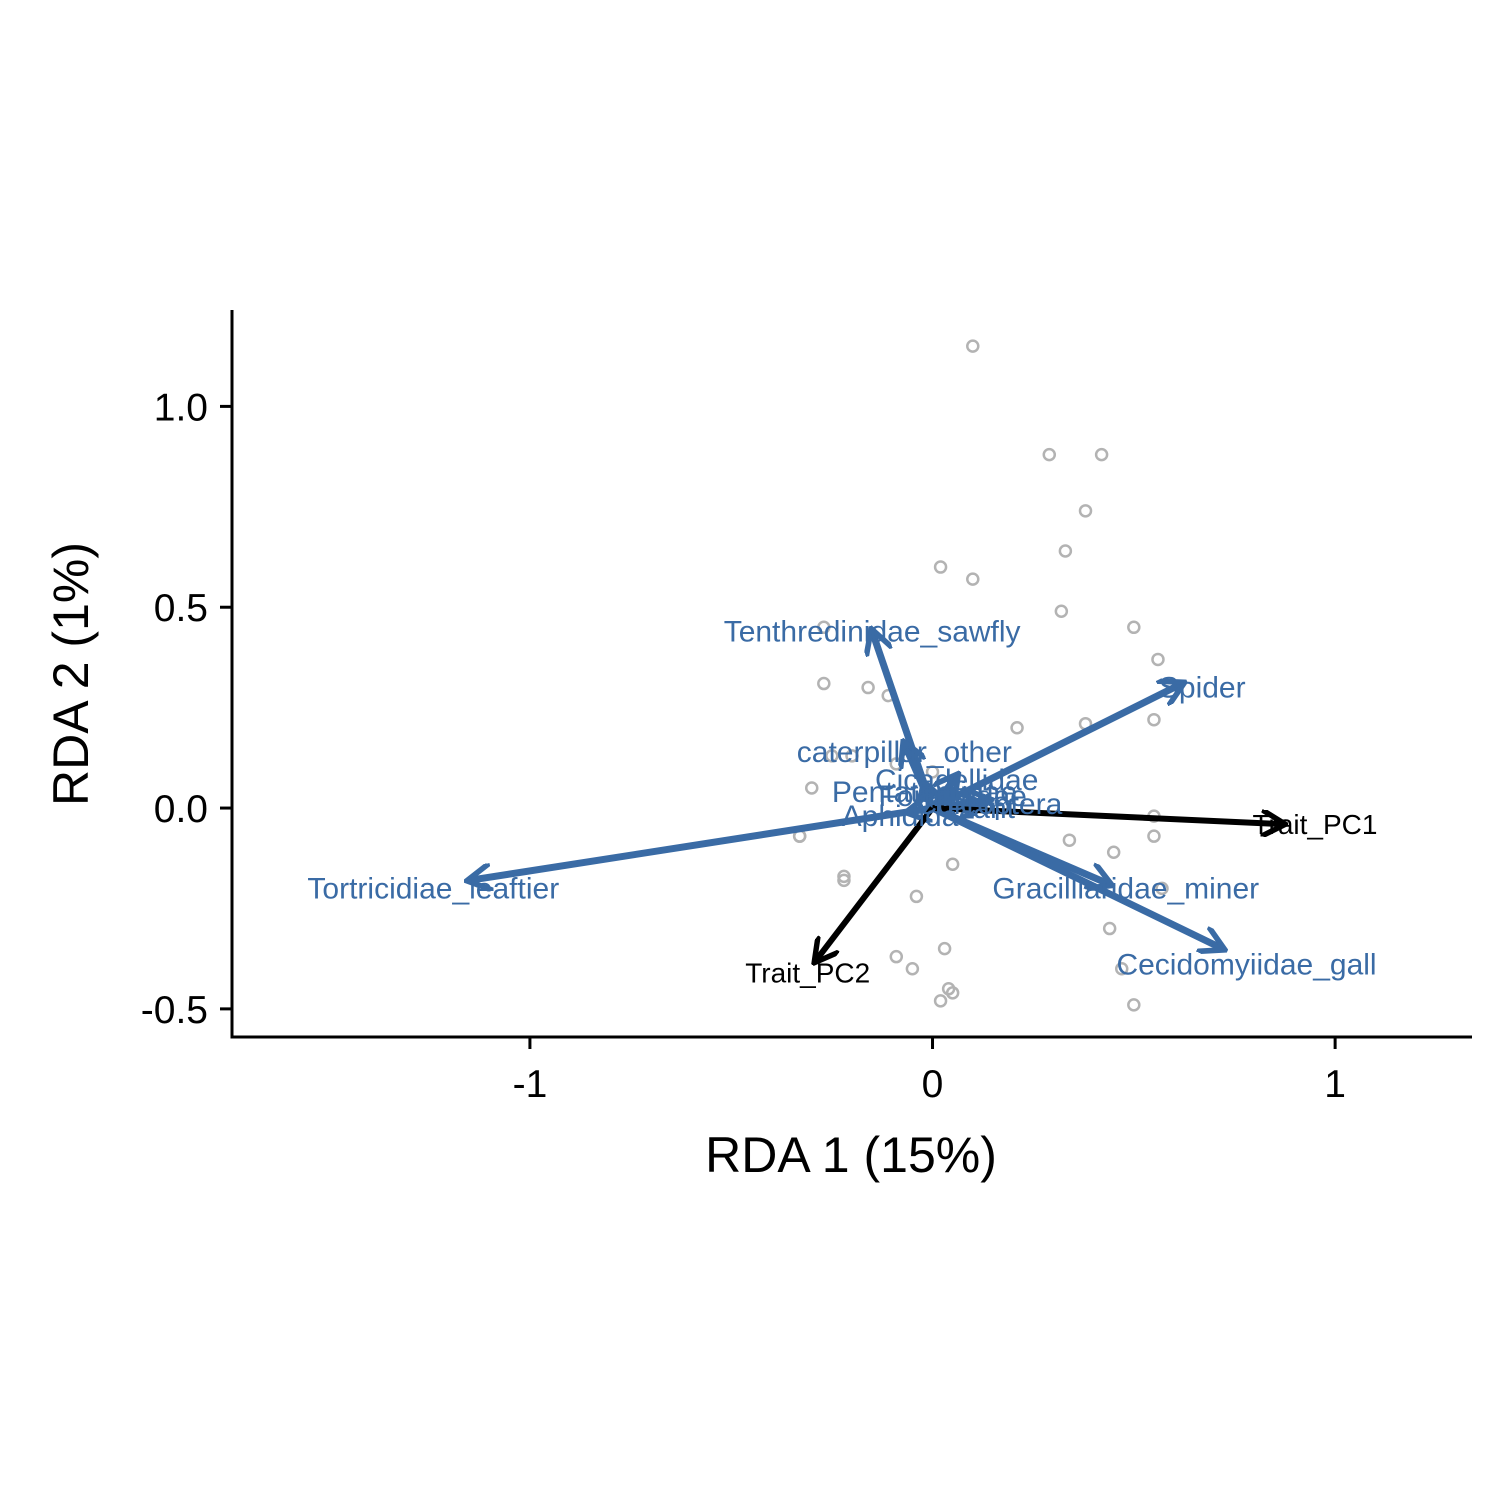 This screenshot has width=1500, height=1500. I want to click on species-label-pentatomidae: Pentatomidae, so click(924, 792).